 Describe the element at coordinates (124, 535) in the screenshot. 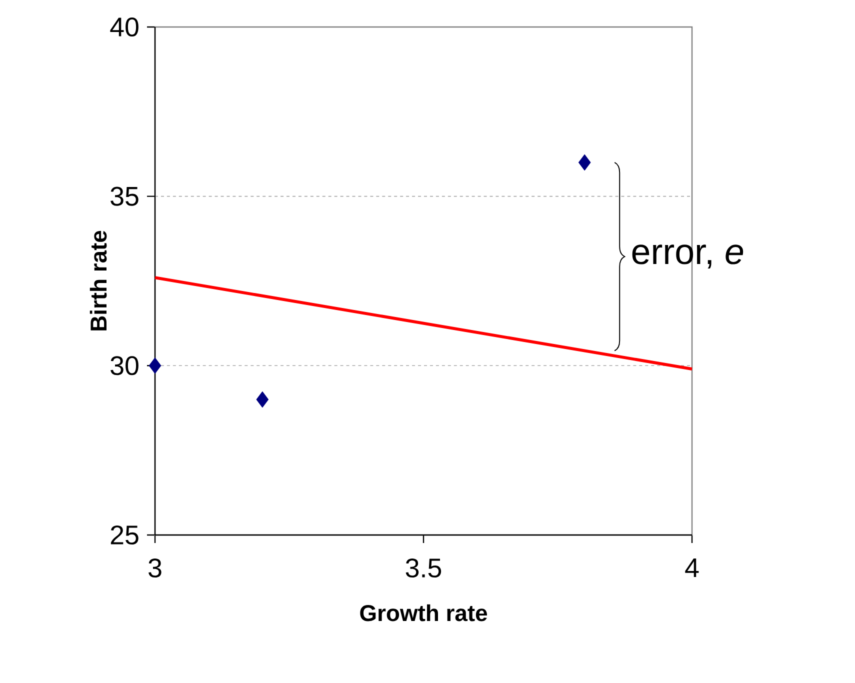

I see `y-tick-label: 25` at that location.